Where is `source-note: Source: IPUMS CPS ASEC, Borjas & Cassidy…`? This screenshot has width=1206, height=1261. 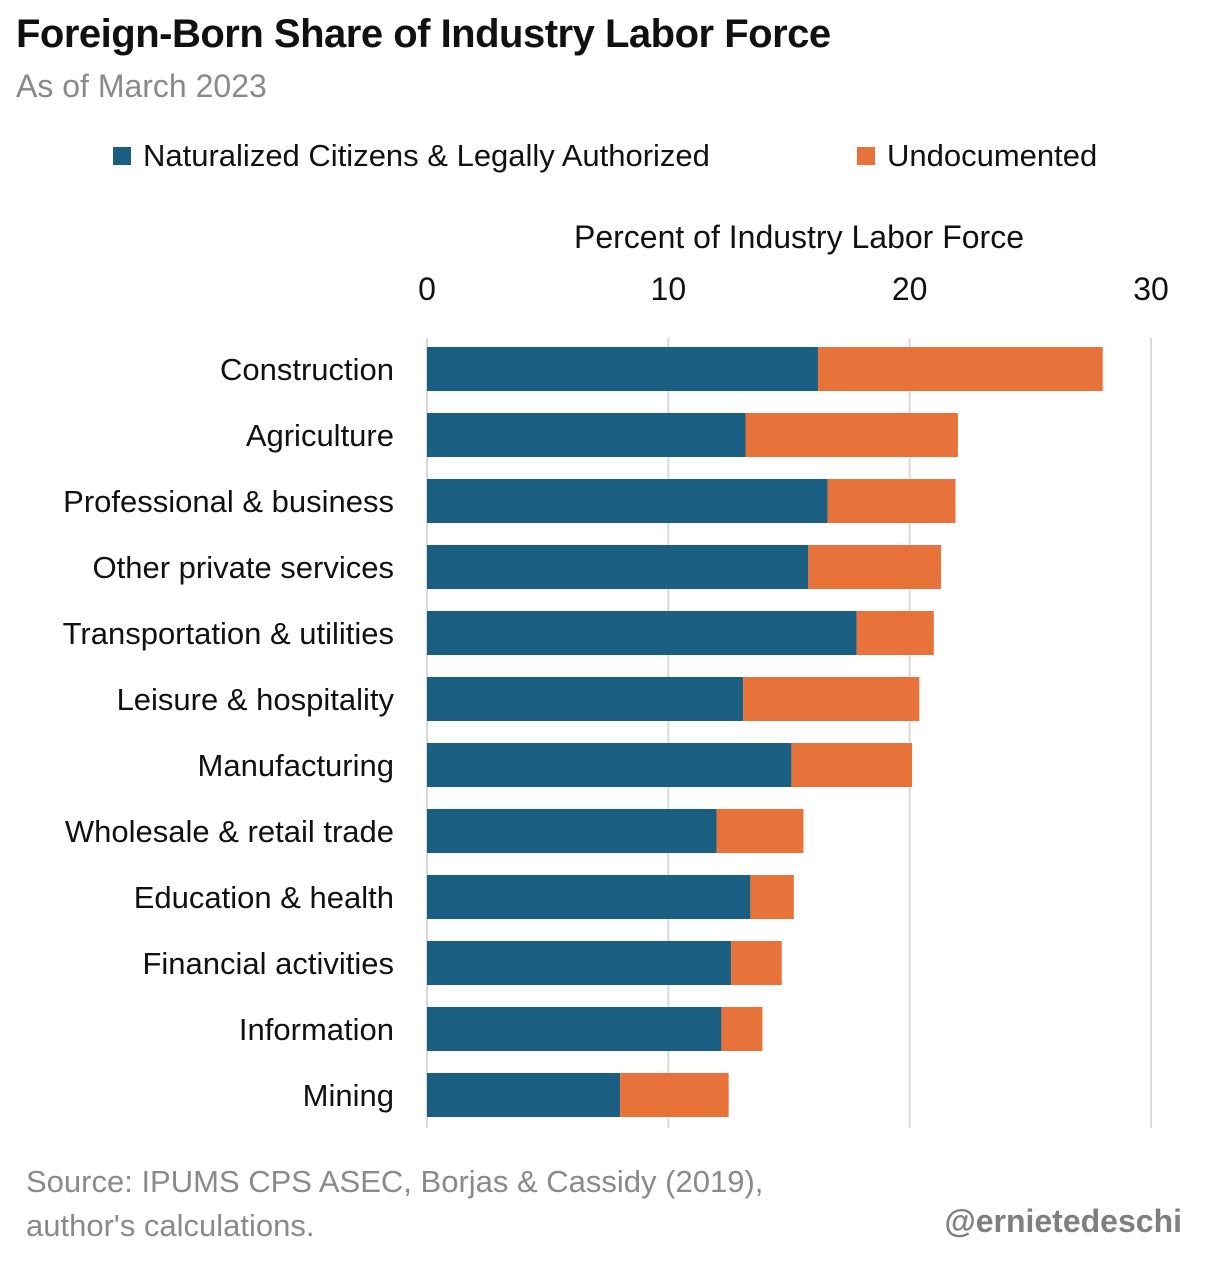
source-note: Source: IPUMS CPS ASEC, Borjas & Cassidy… is located at coordinates (394, 1204).